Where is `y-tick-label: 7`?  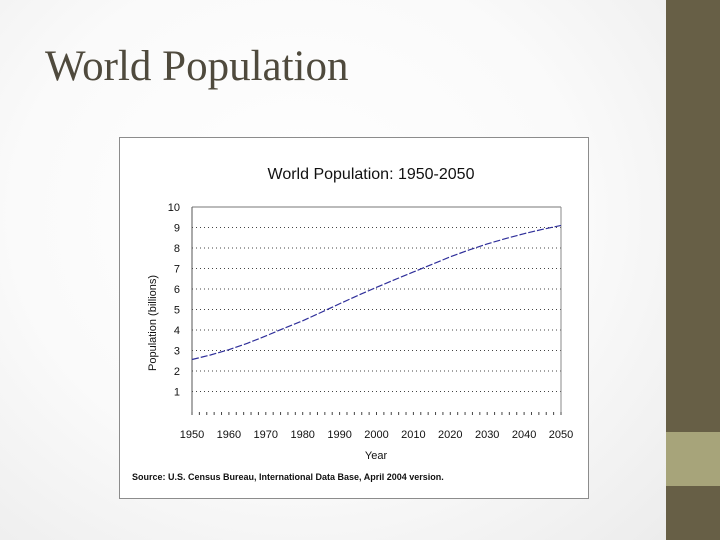 y-tick-label: 7 is located at coordinates (177, 270).